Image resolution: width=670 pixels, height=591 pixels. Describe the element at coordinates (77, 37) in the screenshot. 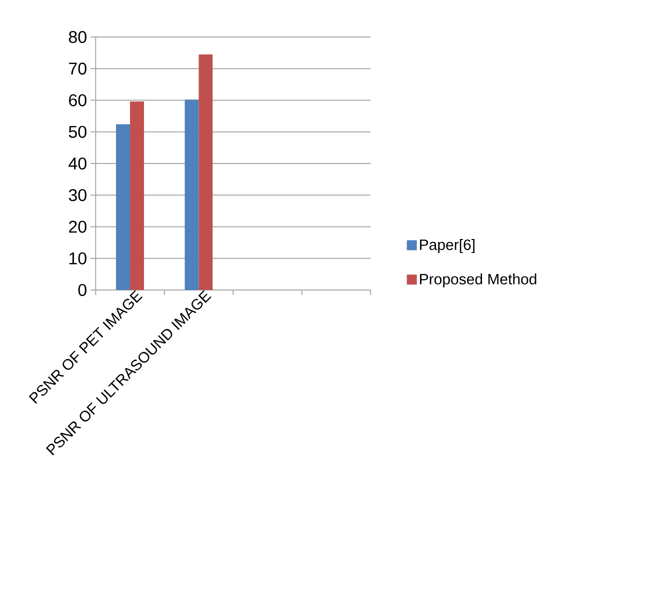

I see `y-tick-label: 80` at that location.